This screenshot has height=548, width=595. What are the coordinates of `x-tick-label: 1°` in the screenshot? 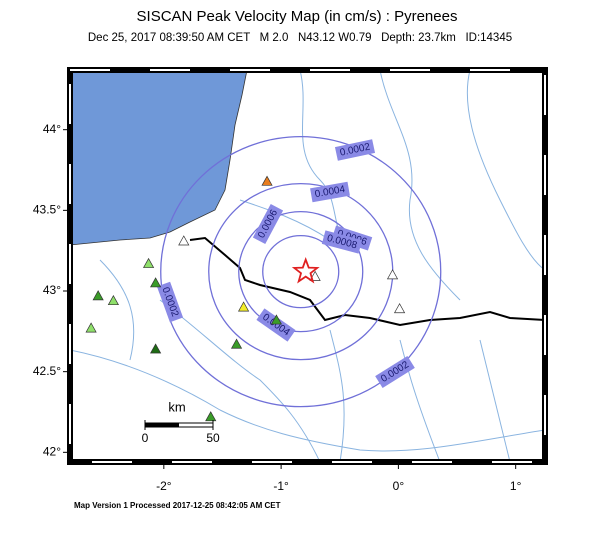 It's located at (516, 486).